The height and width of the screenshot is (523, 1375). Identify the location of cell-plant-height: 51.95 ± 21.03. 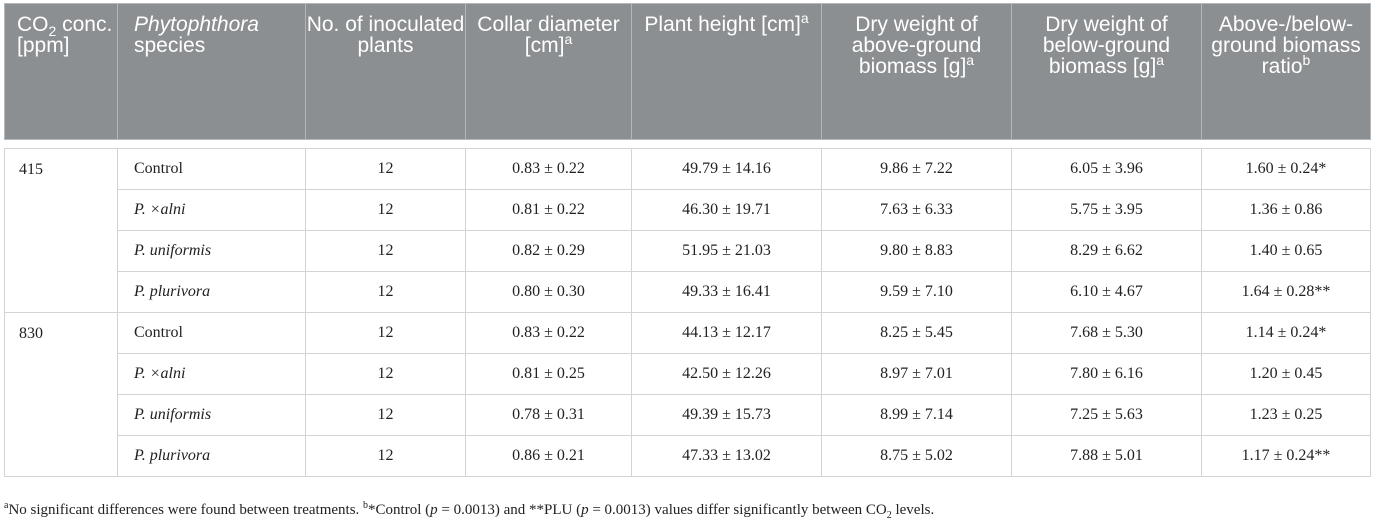
(726, 251).